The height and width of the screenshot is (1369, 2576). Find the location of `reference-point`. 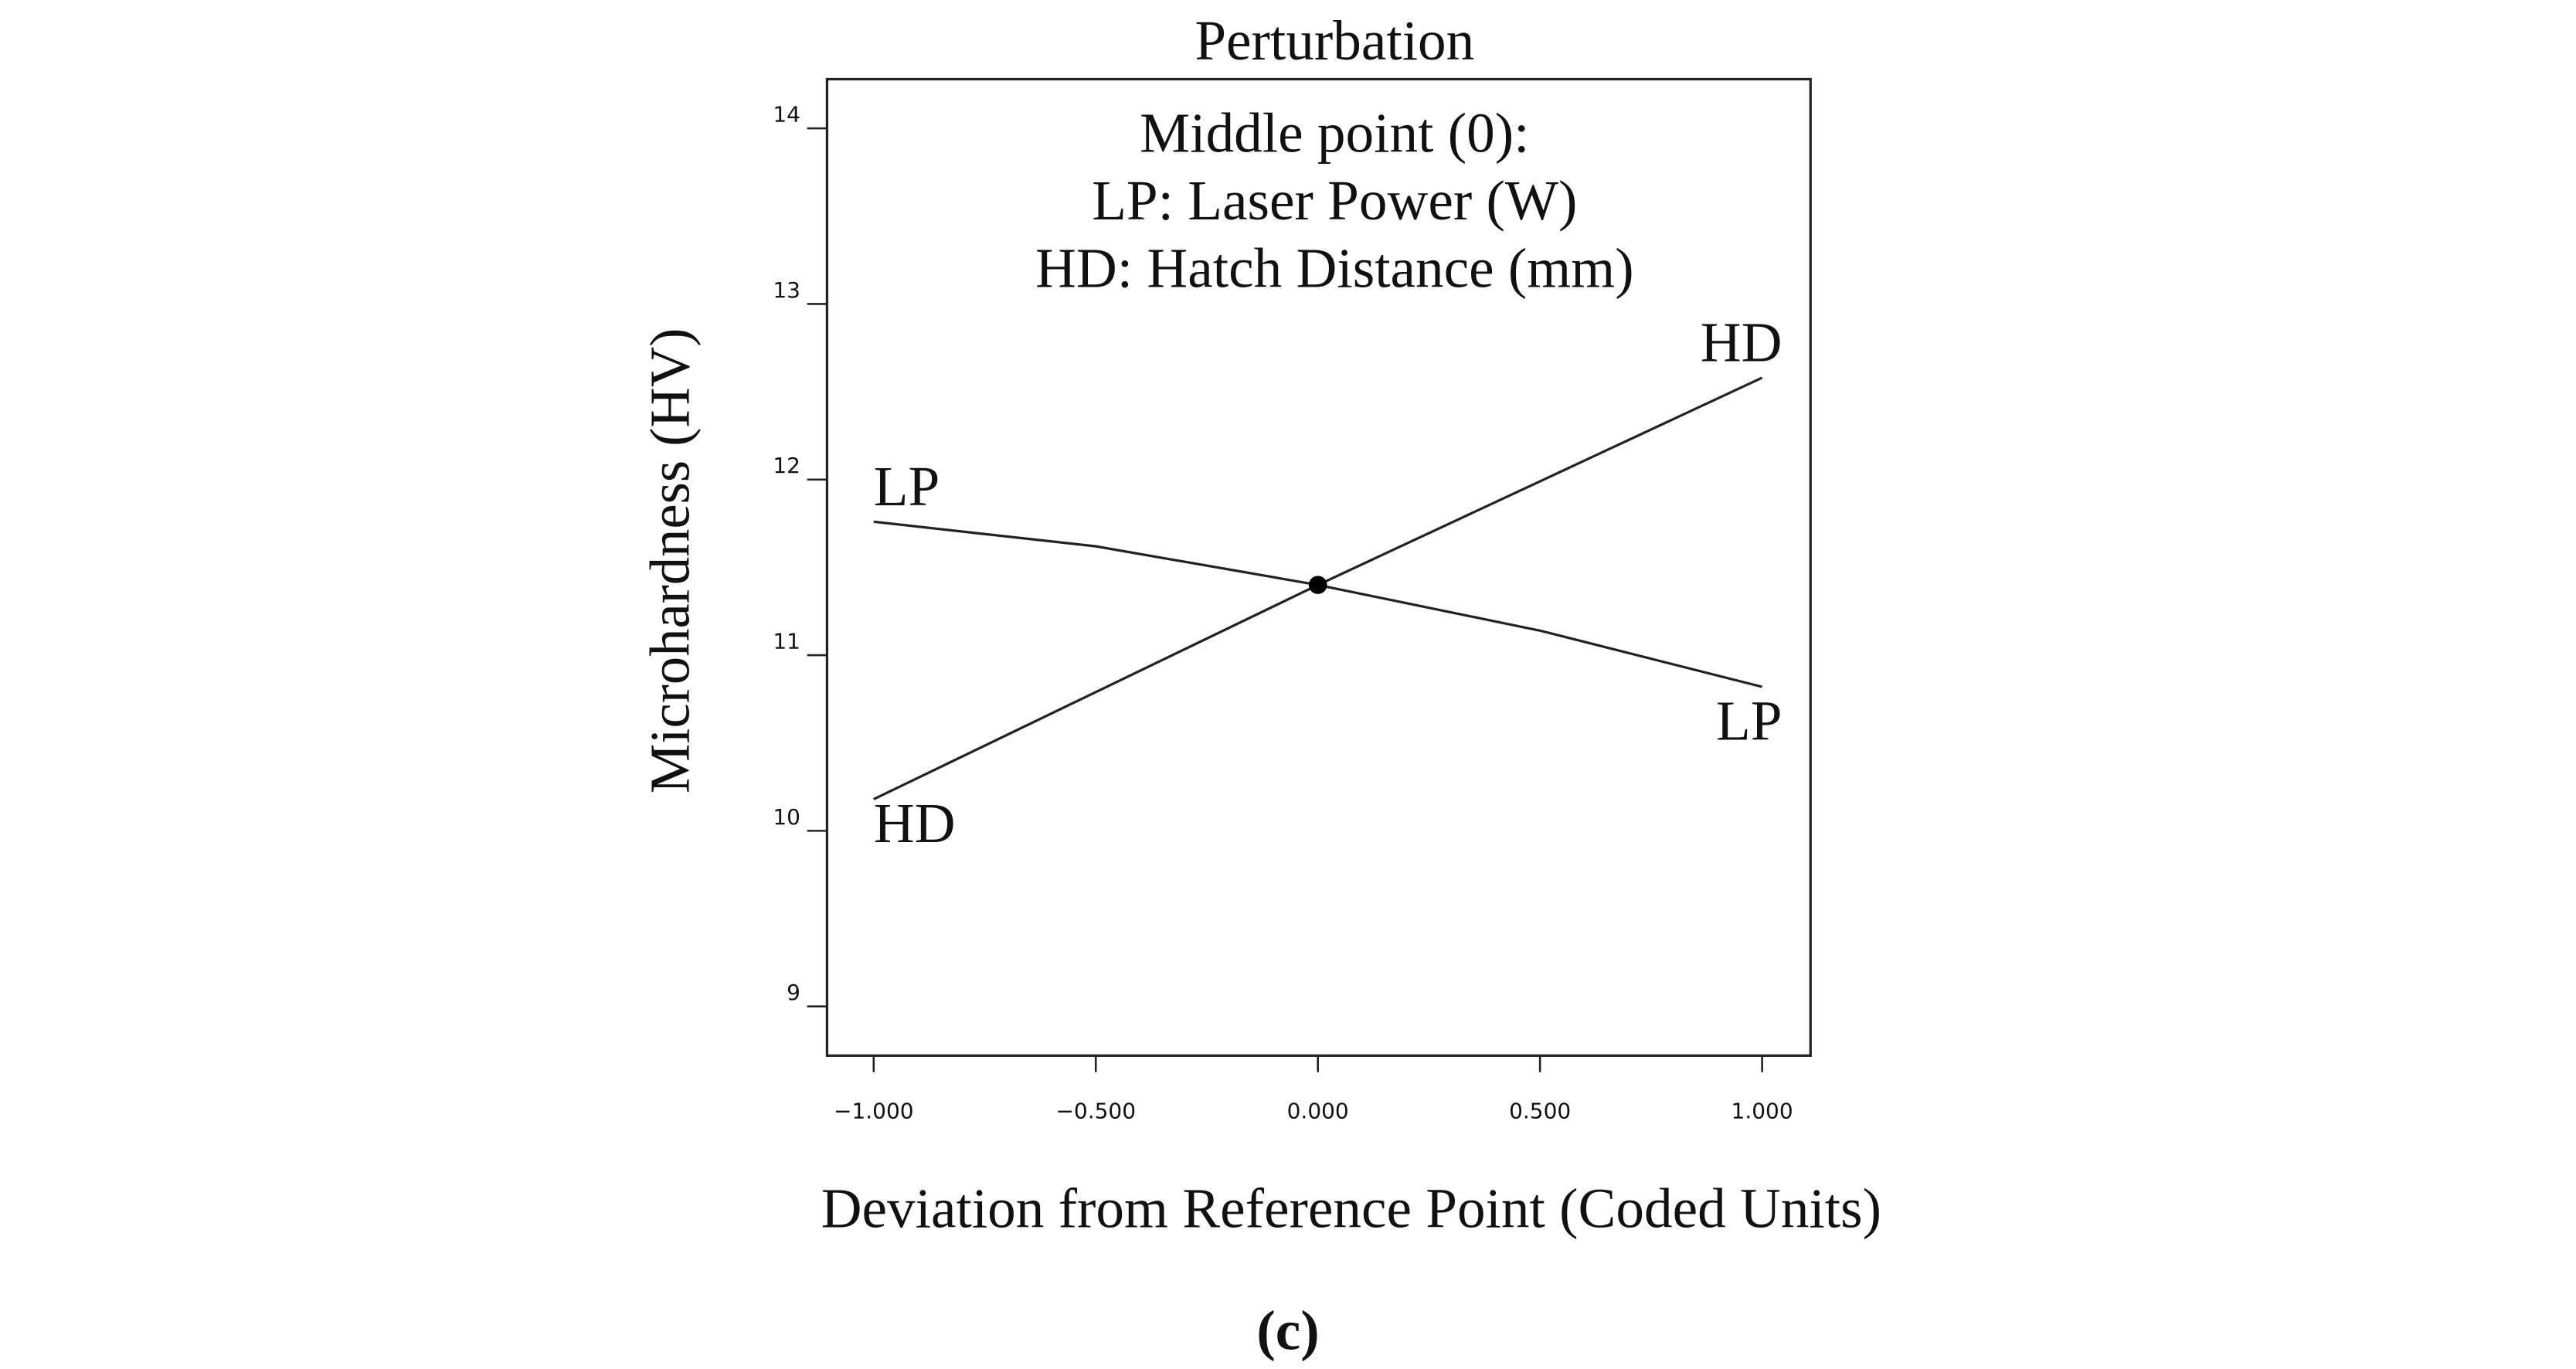

reference-point is located at coordinates (1317, 585).